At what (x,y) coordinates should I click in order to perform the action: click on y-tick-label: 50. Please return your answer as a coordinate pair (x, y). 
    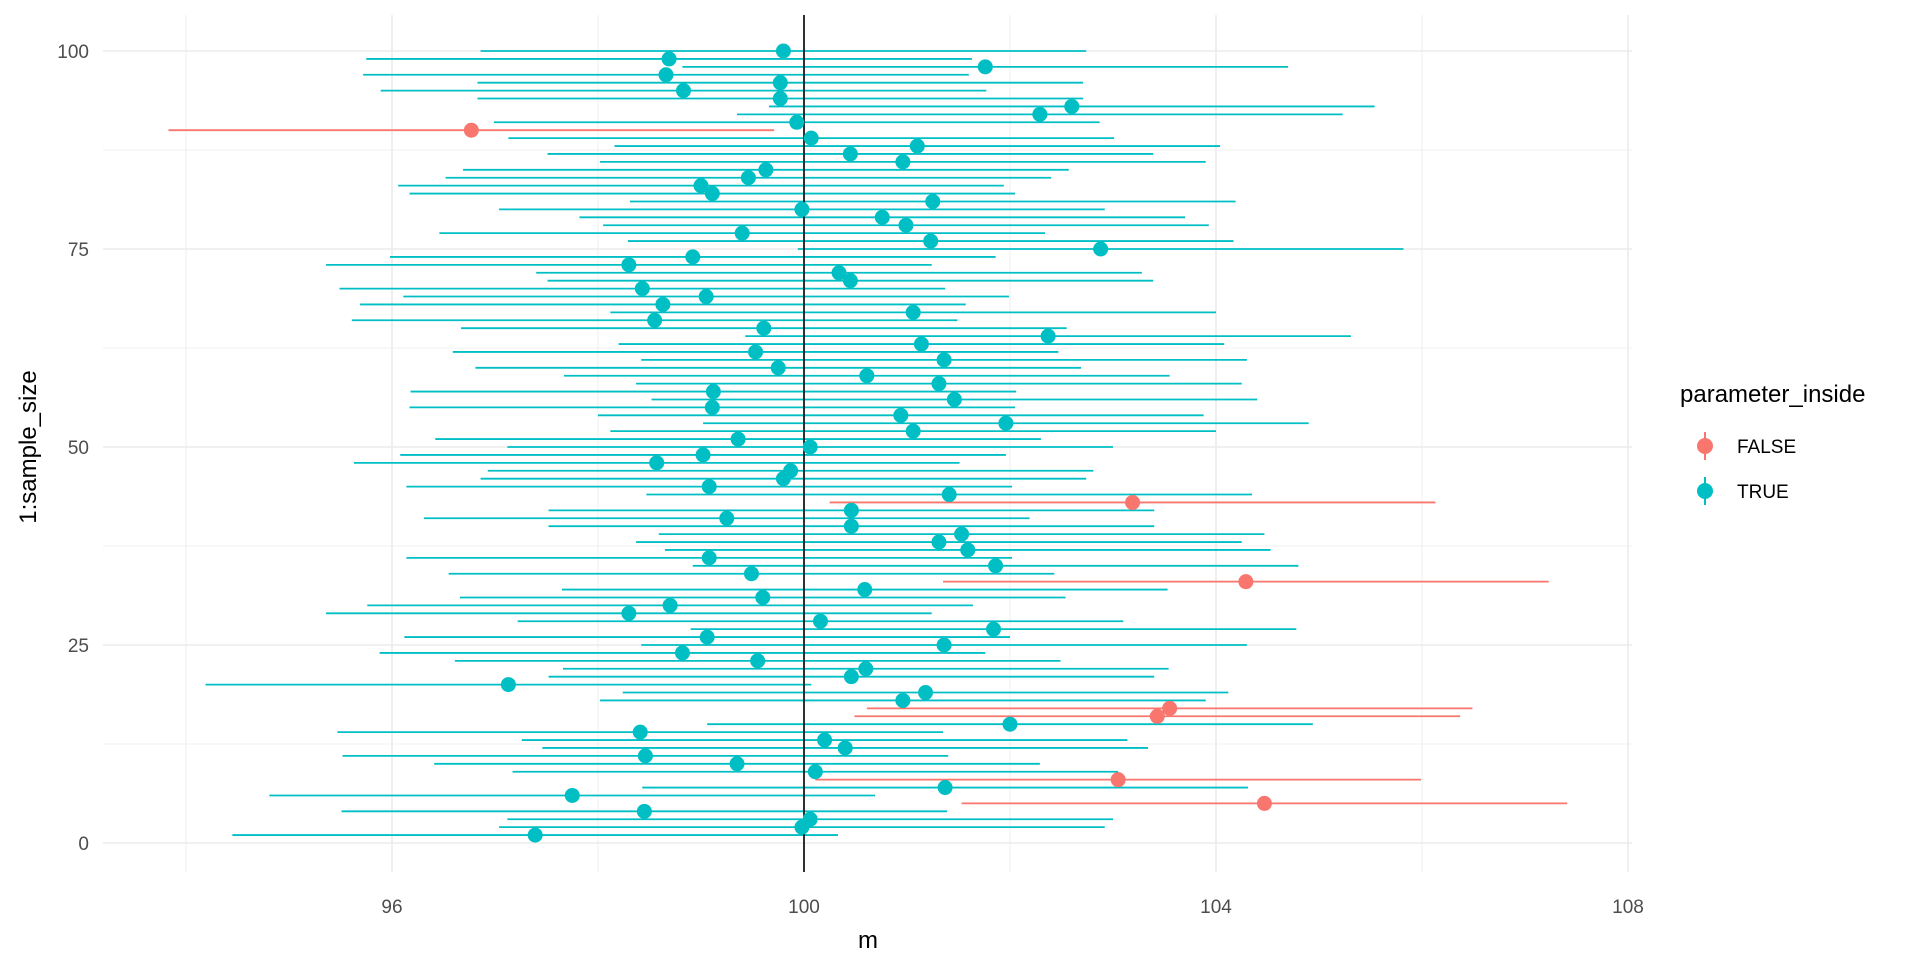
    Looking at the image, I should click on (78, 448).